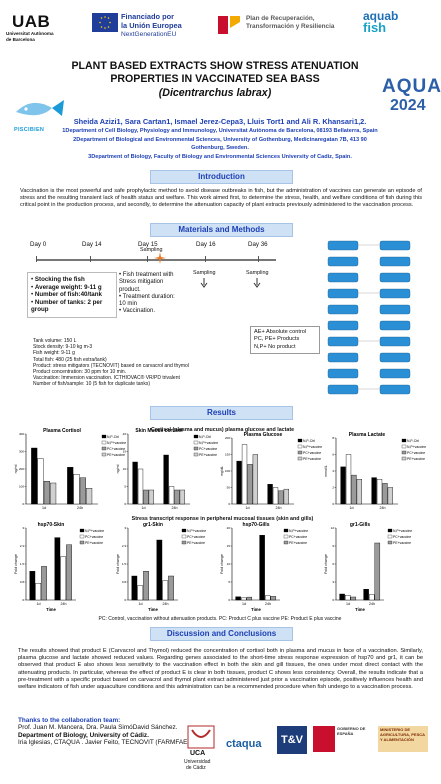  I want to click on y-tick-label: 300, so click(21, 452).